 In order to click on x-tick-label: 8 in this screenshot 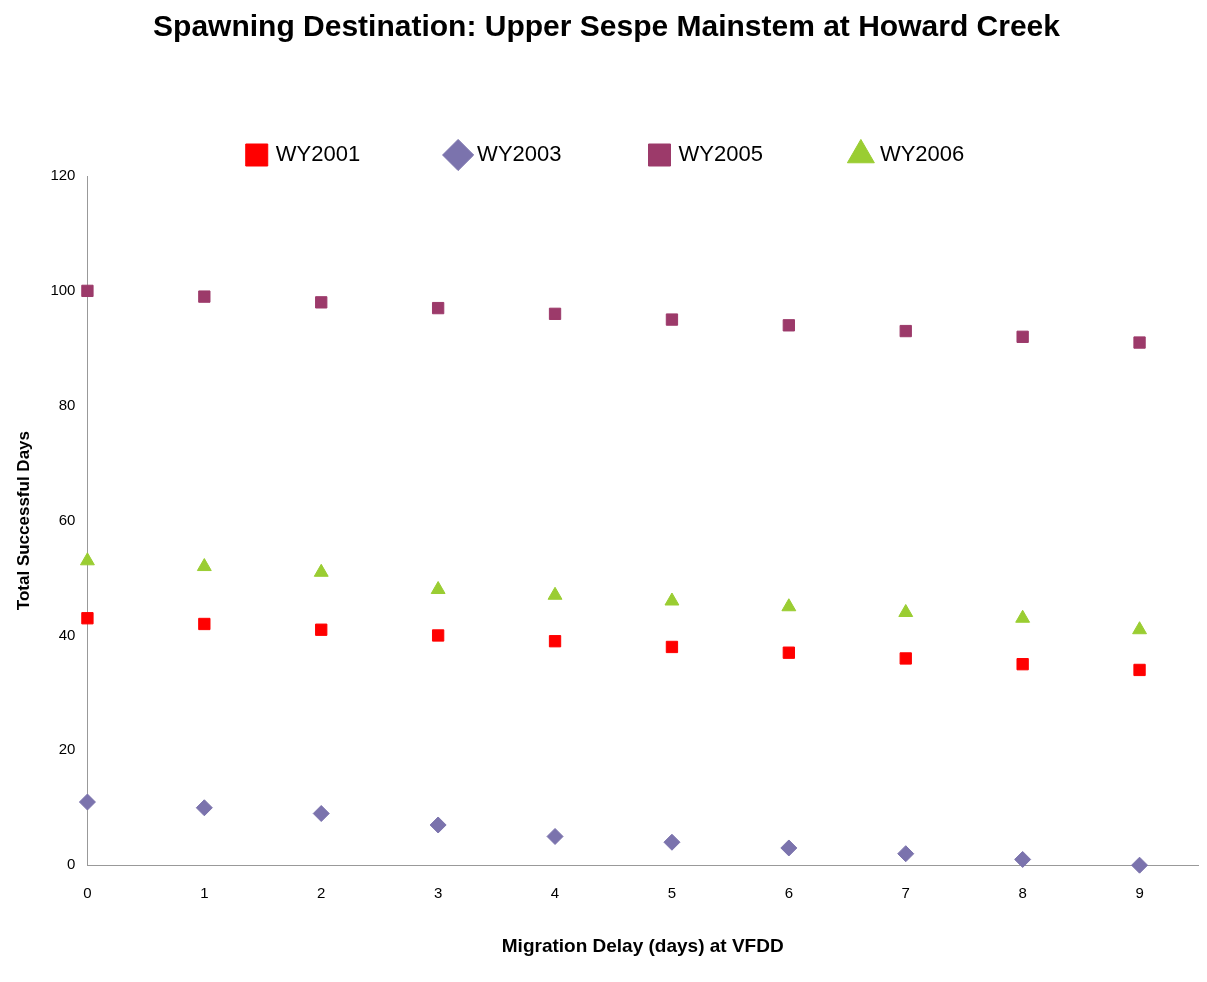, I will do `click(1022, 893)`.